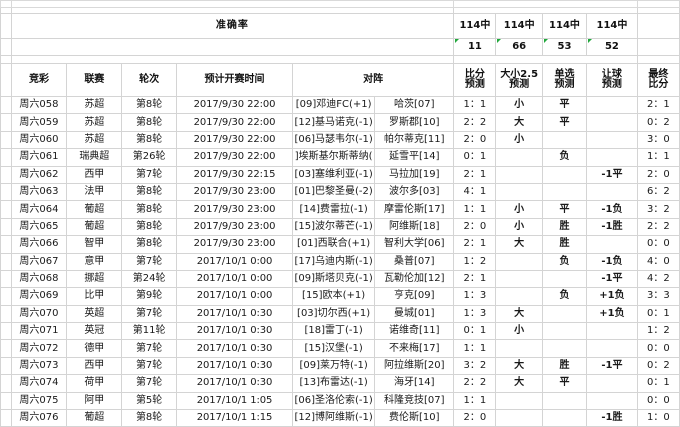 This screenshot has width=680, height=427. Describe the element at coordinates (94, 348) in the screenshot. I see `cell-league: 德甲` at that location.